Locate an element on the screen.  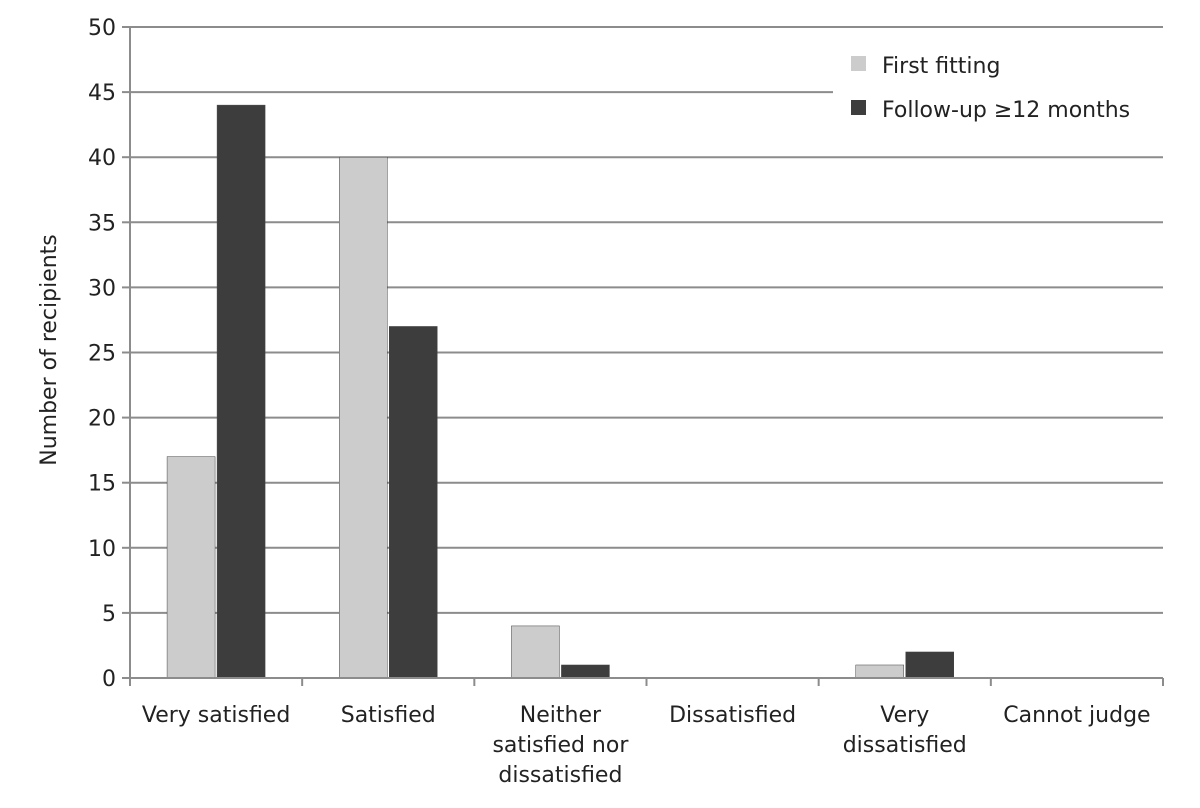
legend-label: First fitting is located at coordinates (941, 66).